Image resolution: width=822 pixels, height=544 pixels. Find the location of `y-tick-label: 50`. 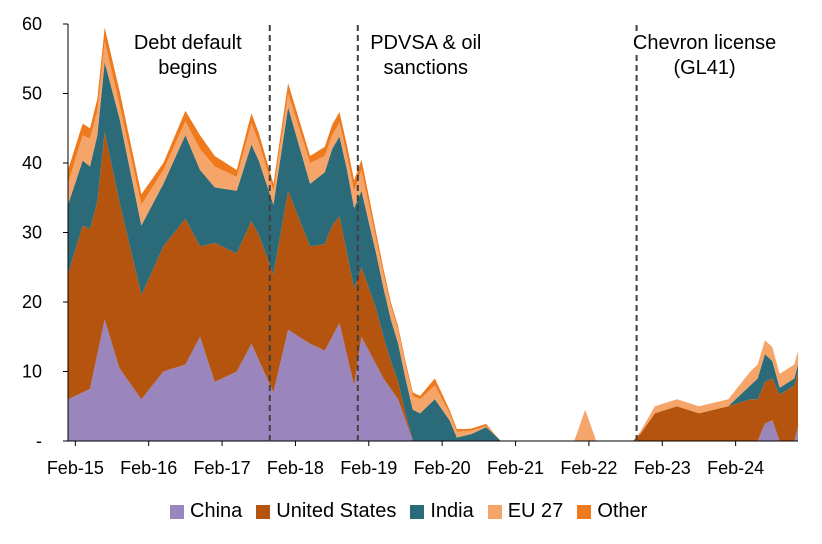

y-tick-label: 50 is located at coordinates (32, 94).